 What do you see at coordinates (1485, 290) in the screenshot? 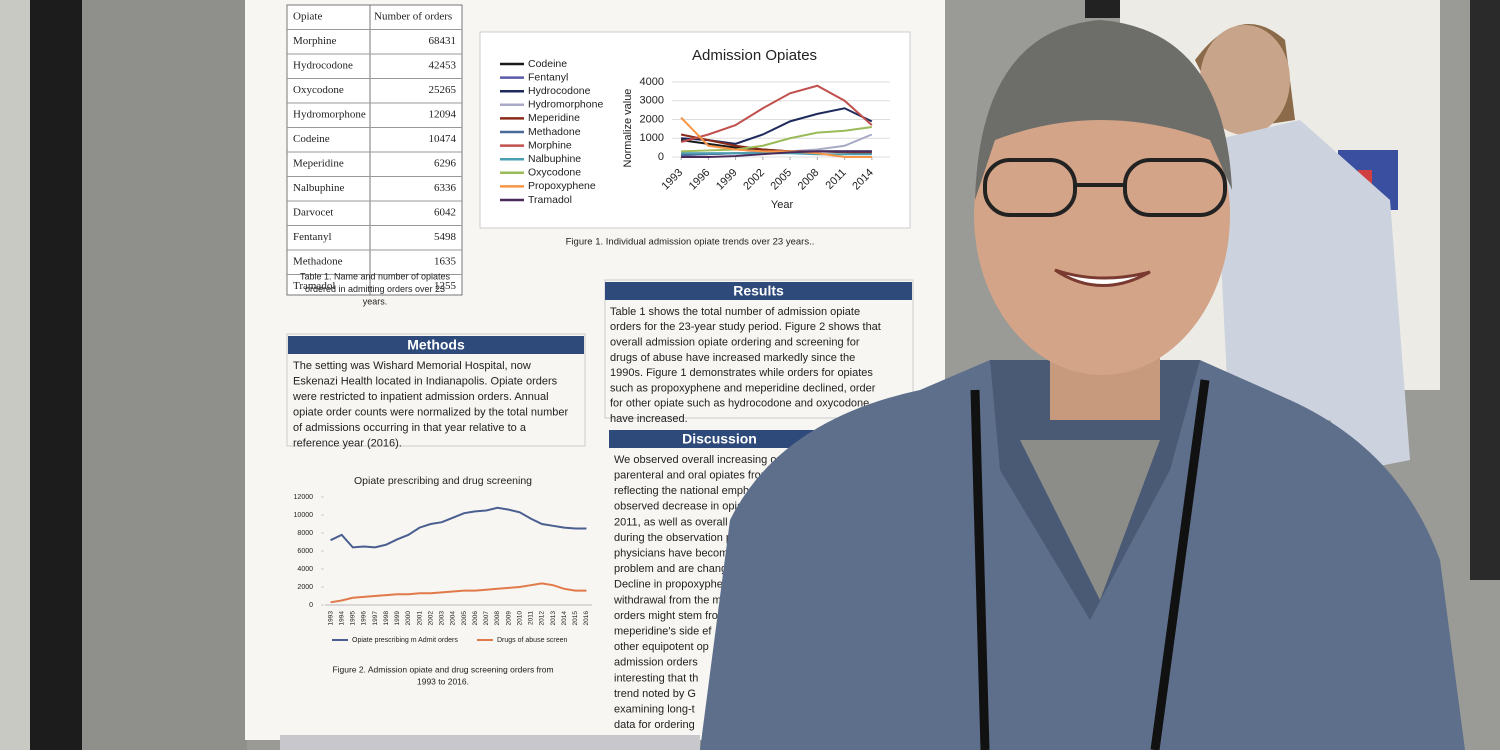
I see `frame-right` at bounding box center [1485, 290].